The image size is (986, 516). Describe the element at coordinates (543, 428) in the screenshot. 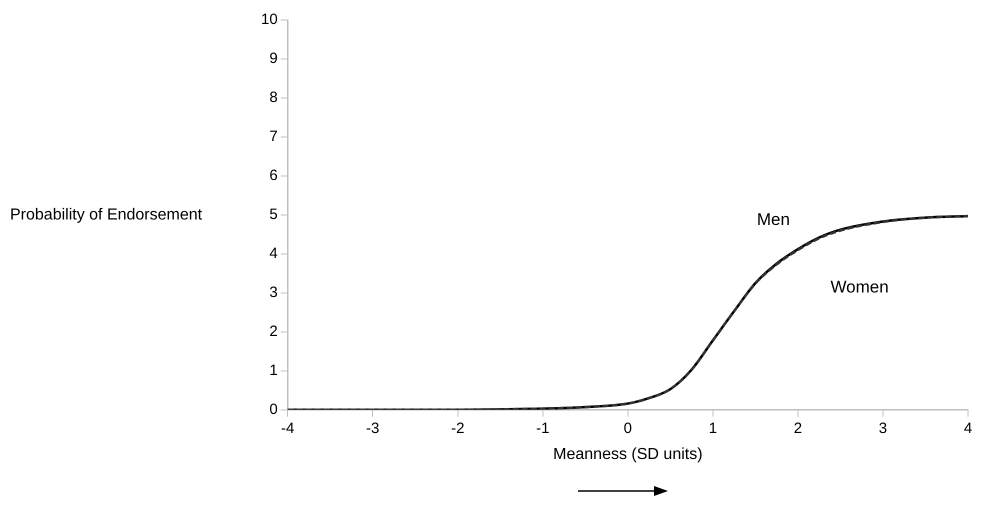

I see `x-tick-label: -1` at that location.